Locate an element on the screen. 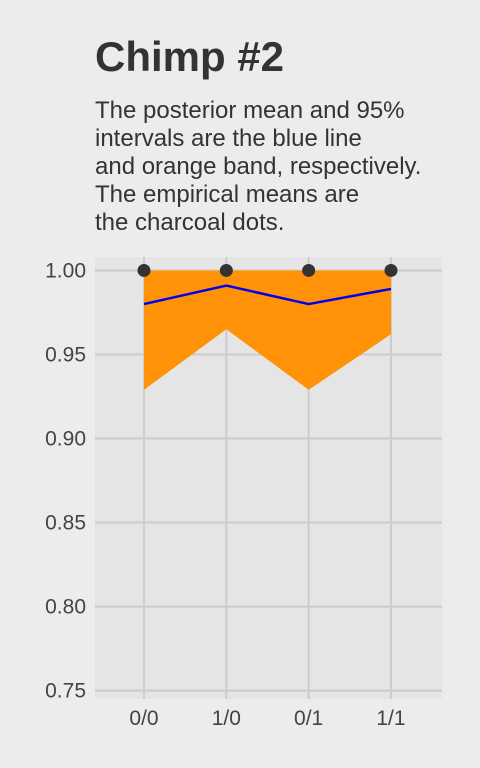 This screenshot has height=768, width=480. x-tick-label: 1/0 is located at coordinates (226, 718).